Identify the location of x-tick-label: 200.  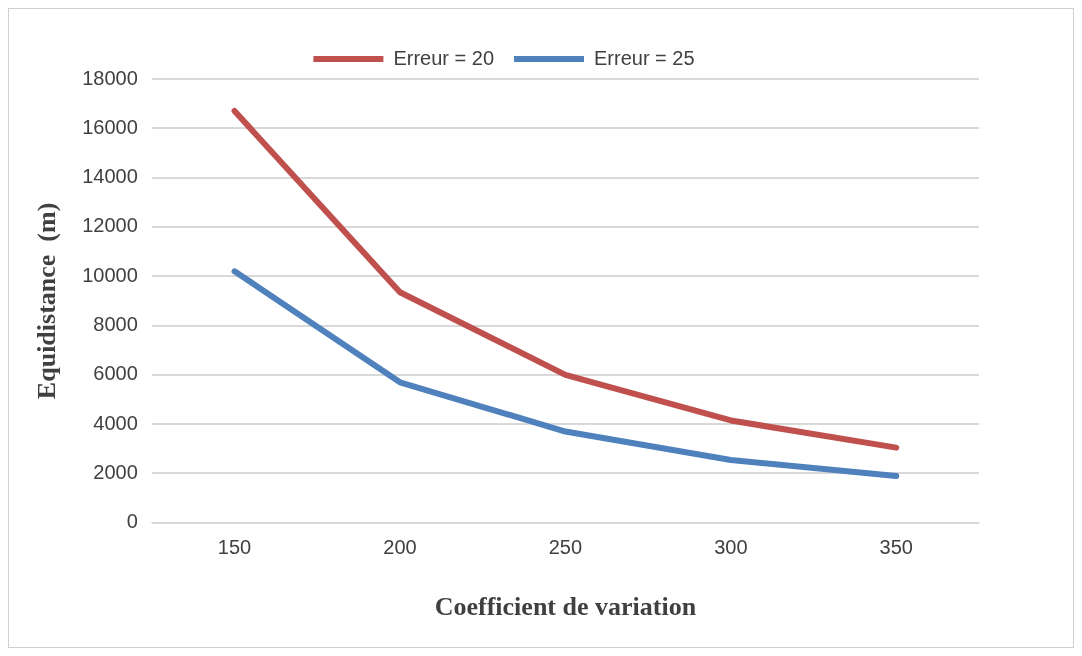
(400, 547).